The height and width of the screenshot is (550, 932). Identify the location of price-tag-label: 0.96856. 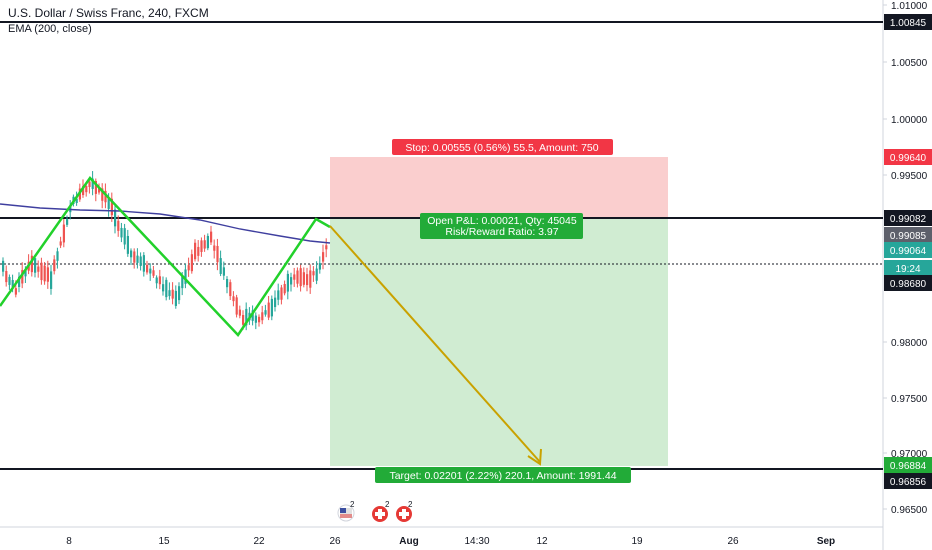
(908, 482).